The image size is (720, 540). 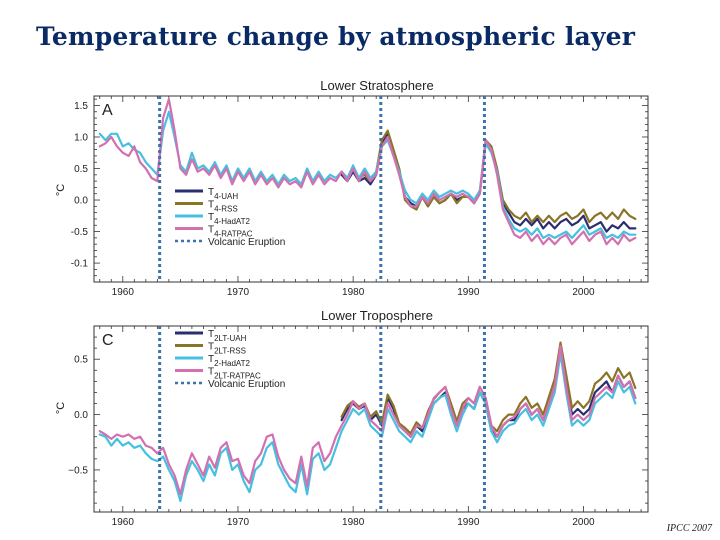 I want to click on panel-letter: A, so click(x=107, y=110).